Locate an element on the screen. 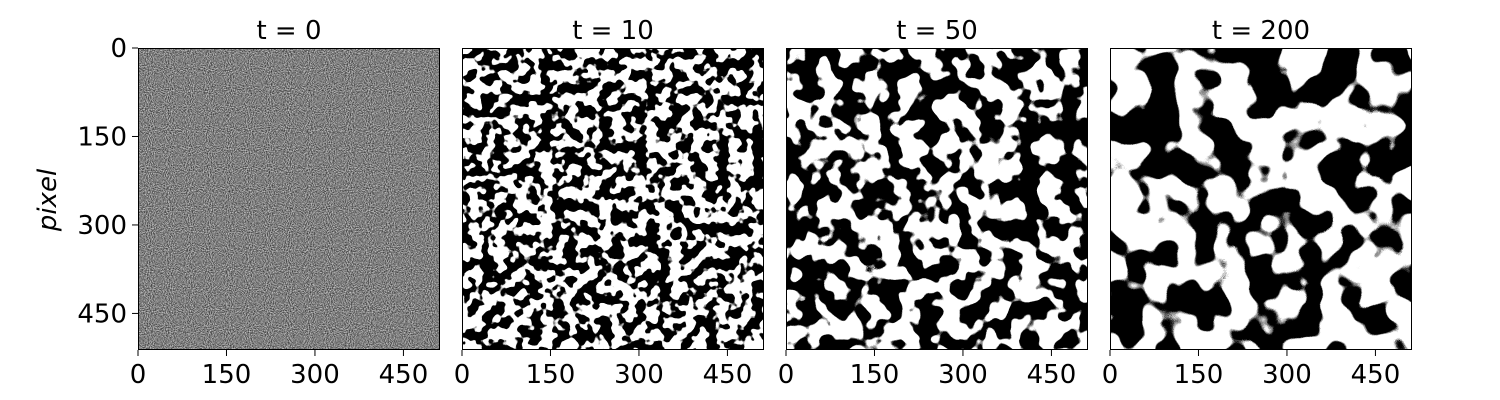  y-tick-label: 150 is located at coordinates (102, 137).